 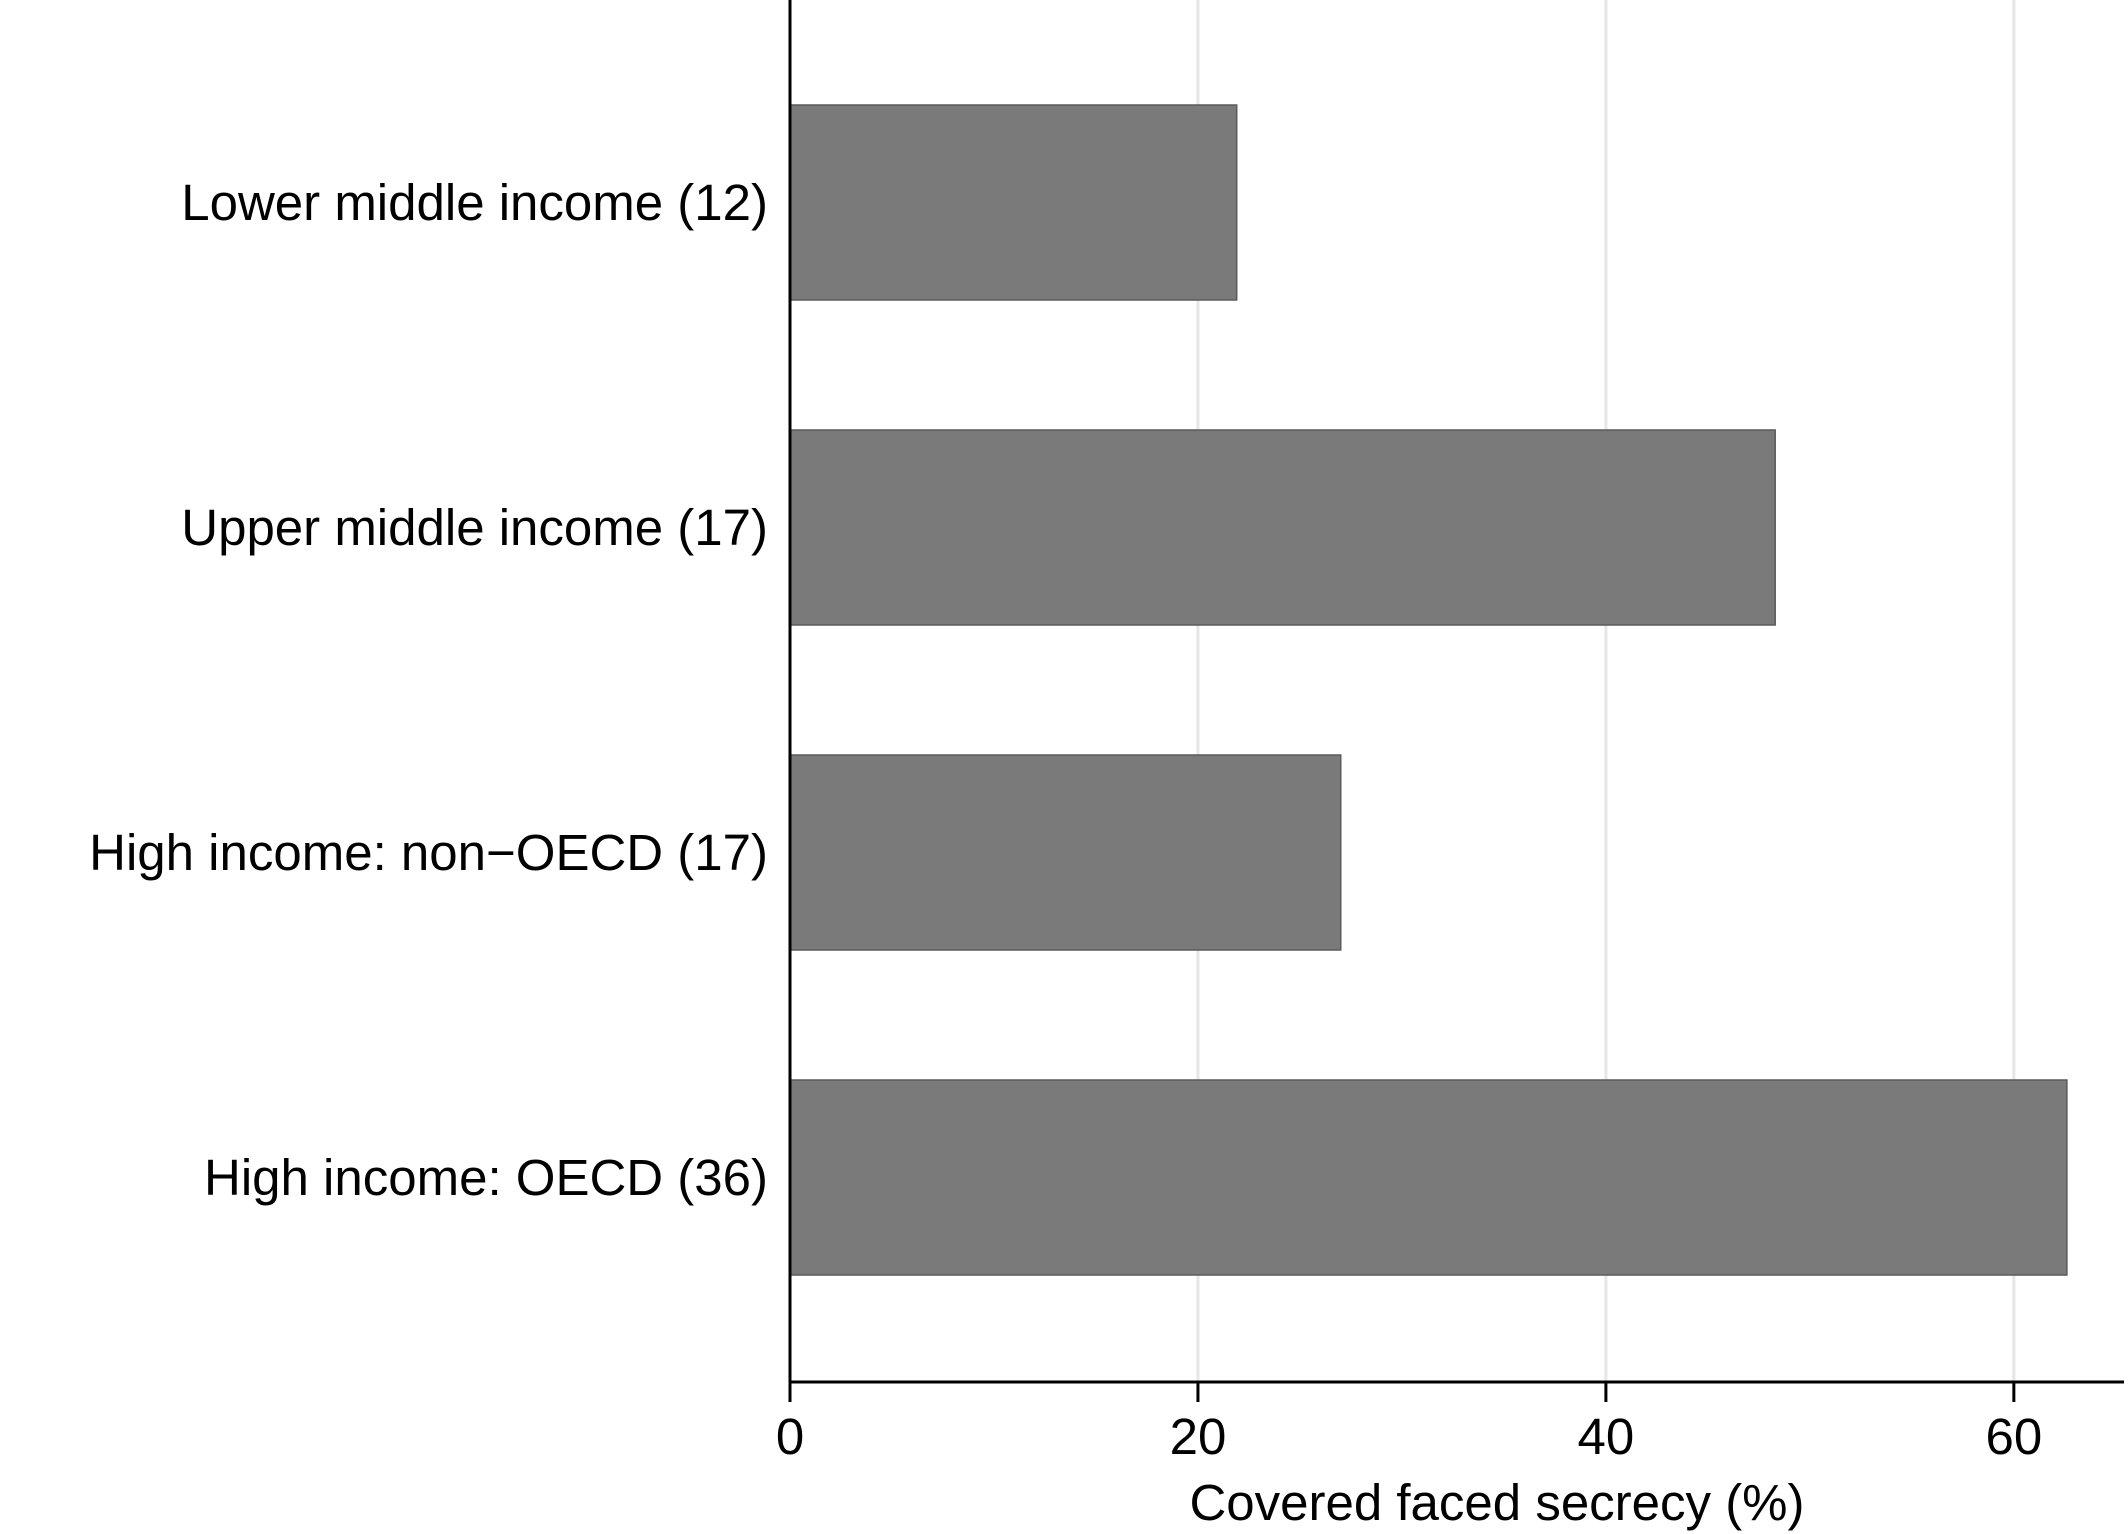 I want to click on x-tick-label-3: 60, so click(x=2013, y=1436).